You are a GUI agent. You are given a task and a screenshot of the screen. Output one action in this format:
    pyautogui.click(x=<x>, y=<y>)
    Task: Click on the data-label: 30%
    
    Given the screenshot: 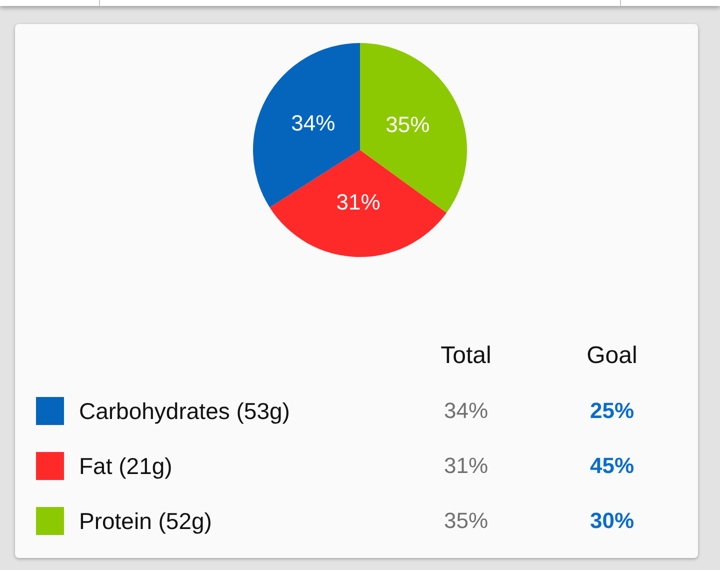 What is the action you would take?
    pyautogui.click(x=612, y=521)
    